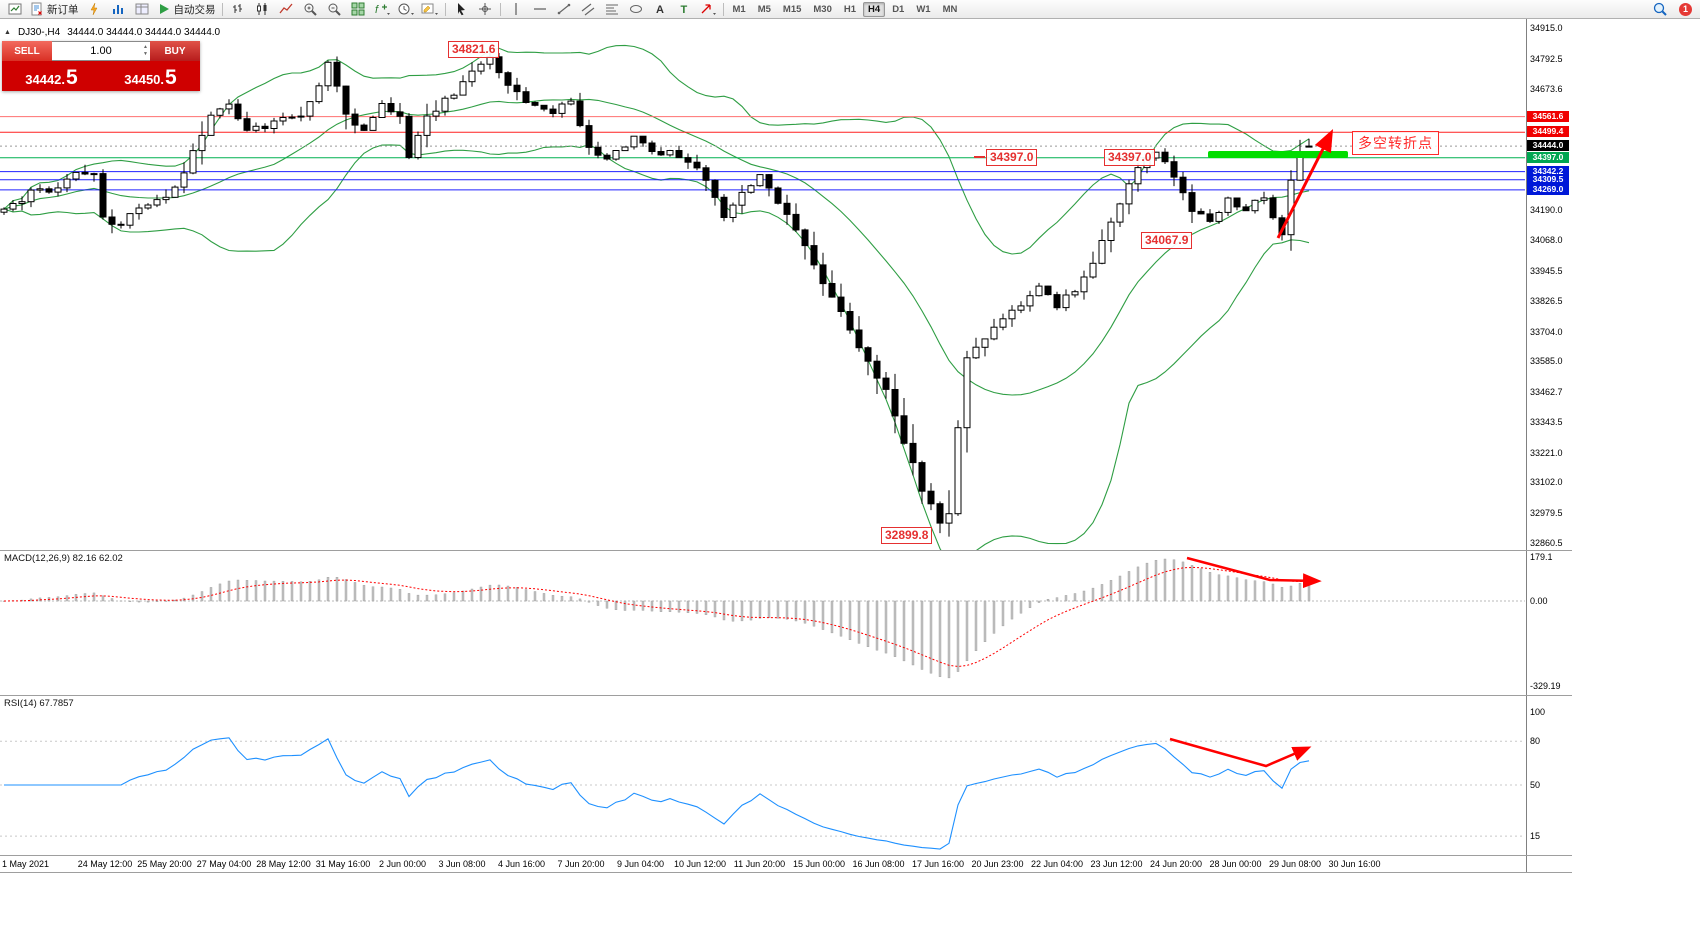 This screenshot has height=946, width=1700. I want to click on search-icon, so click(1660, 9).